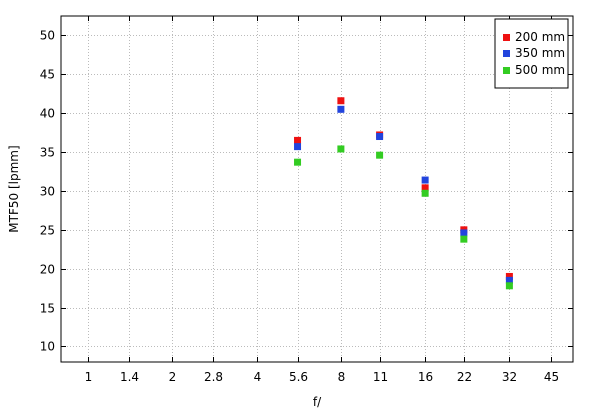  What do you see at coordinates (14, 188) in the screenshot?
I see `y-axis-title: MTF50 [lpmm]` at bounding box center [14, 188].